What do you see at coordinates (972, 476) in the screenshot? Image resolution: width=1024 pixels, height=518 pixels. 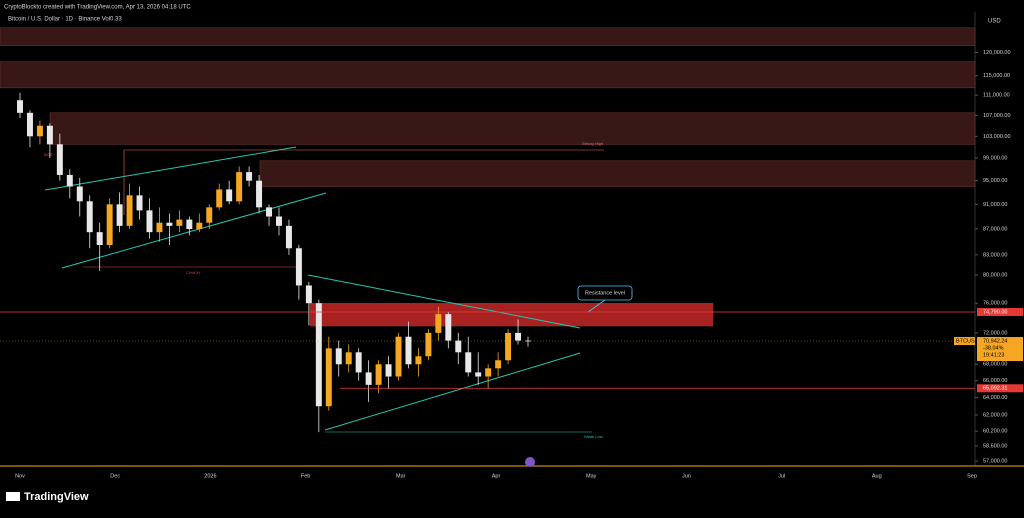 I see `x-tick-label: Sep` at bounding box center [972, 476].